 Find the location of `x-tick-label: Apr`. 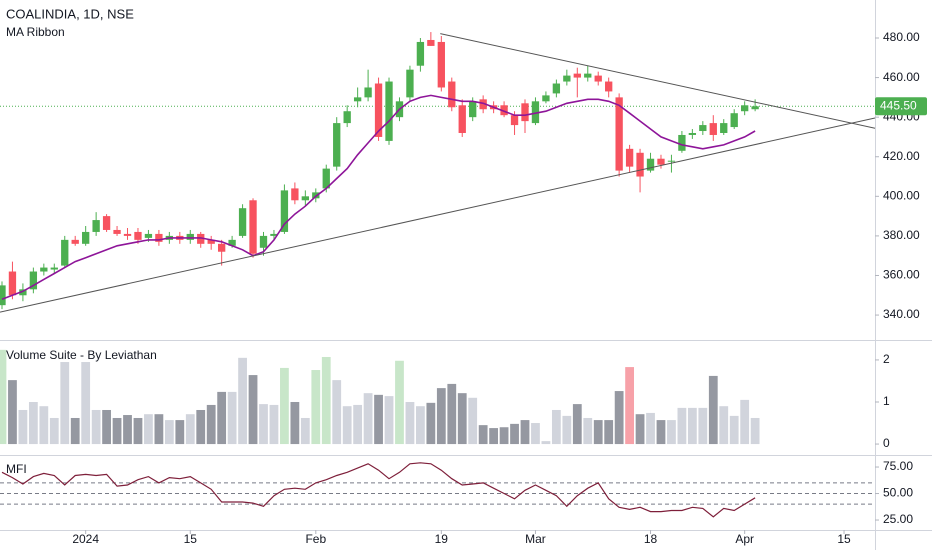

x-tick-label: Apr is located at coordinates (744, 539).